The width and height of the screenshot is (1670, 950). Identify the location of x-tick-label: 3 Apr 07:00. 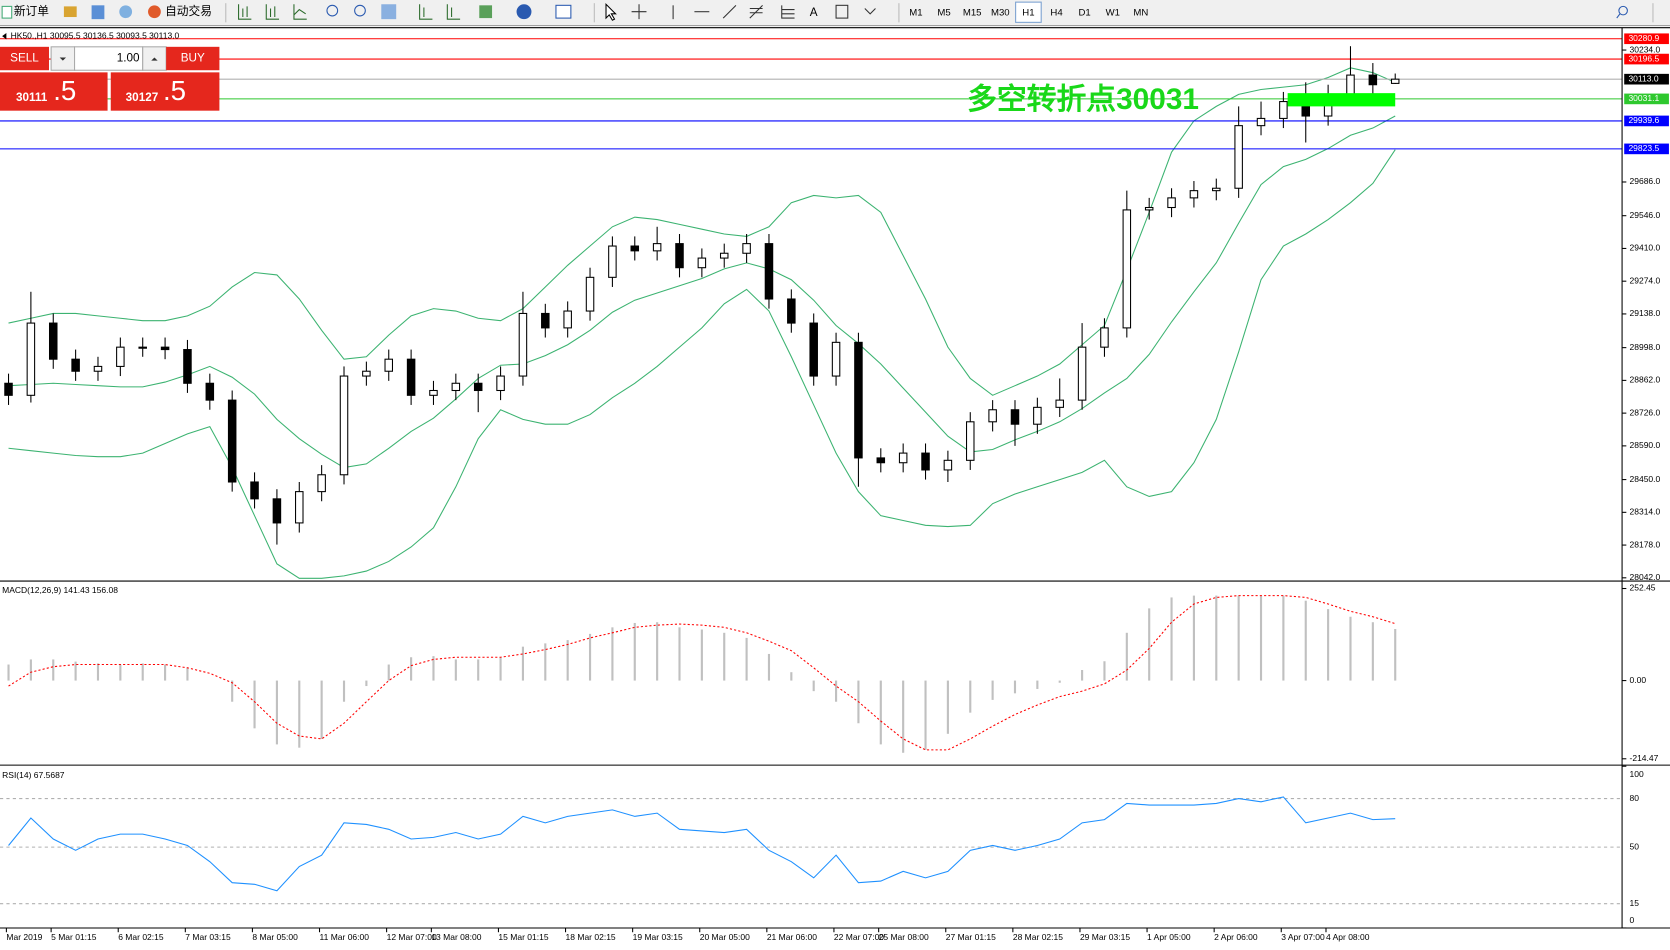
(1303, 937).